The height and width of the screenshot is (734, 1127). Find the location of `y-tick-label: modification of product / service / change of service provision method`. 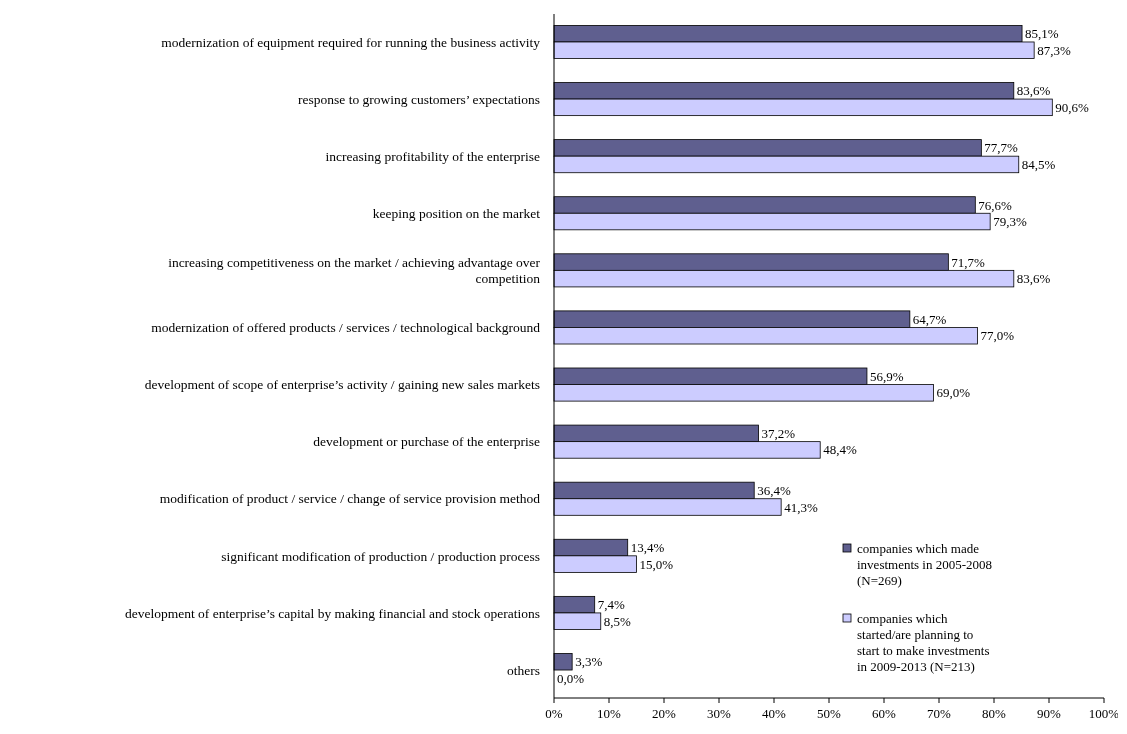

y-tick-label: modification of product / service / change of service provision method is located at coordinates (350, 499).